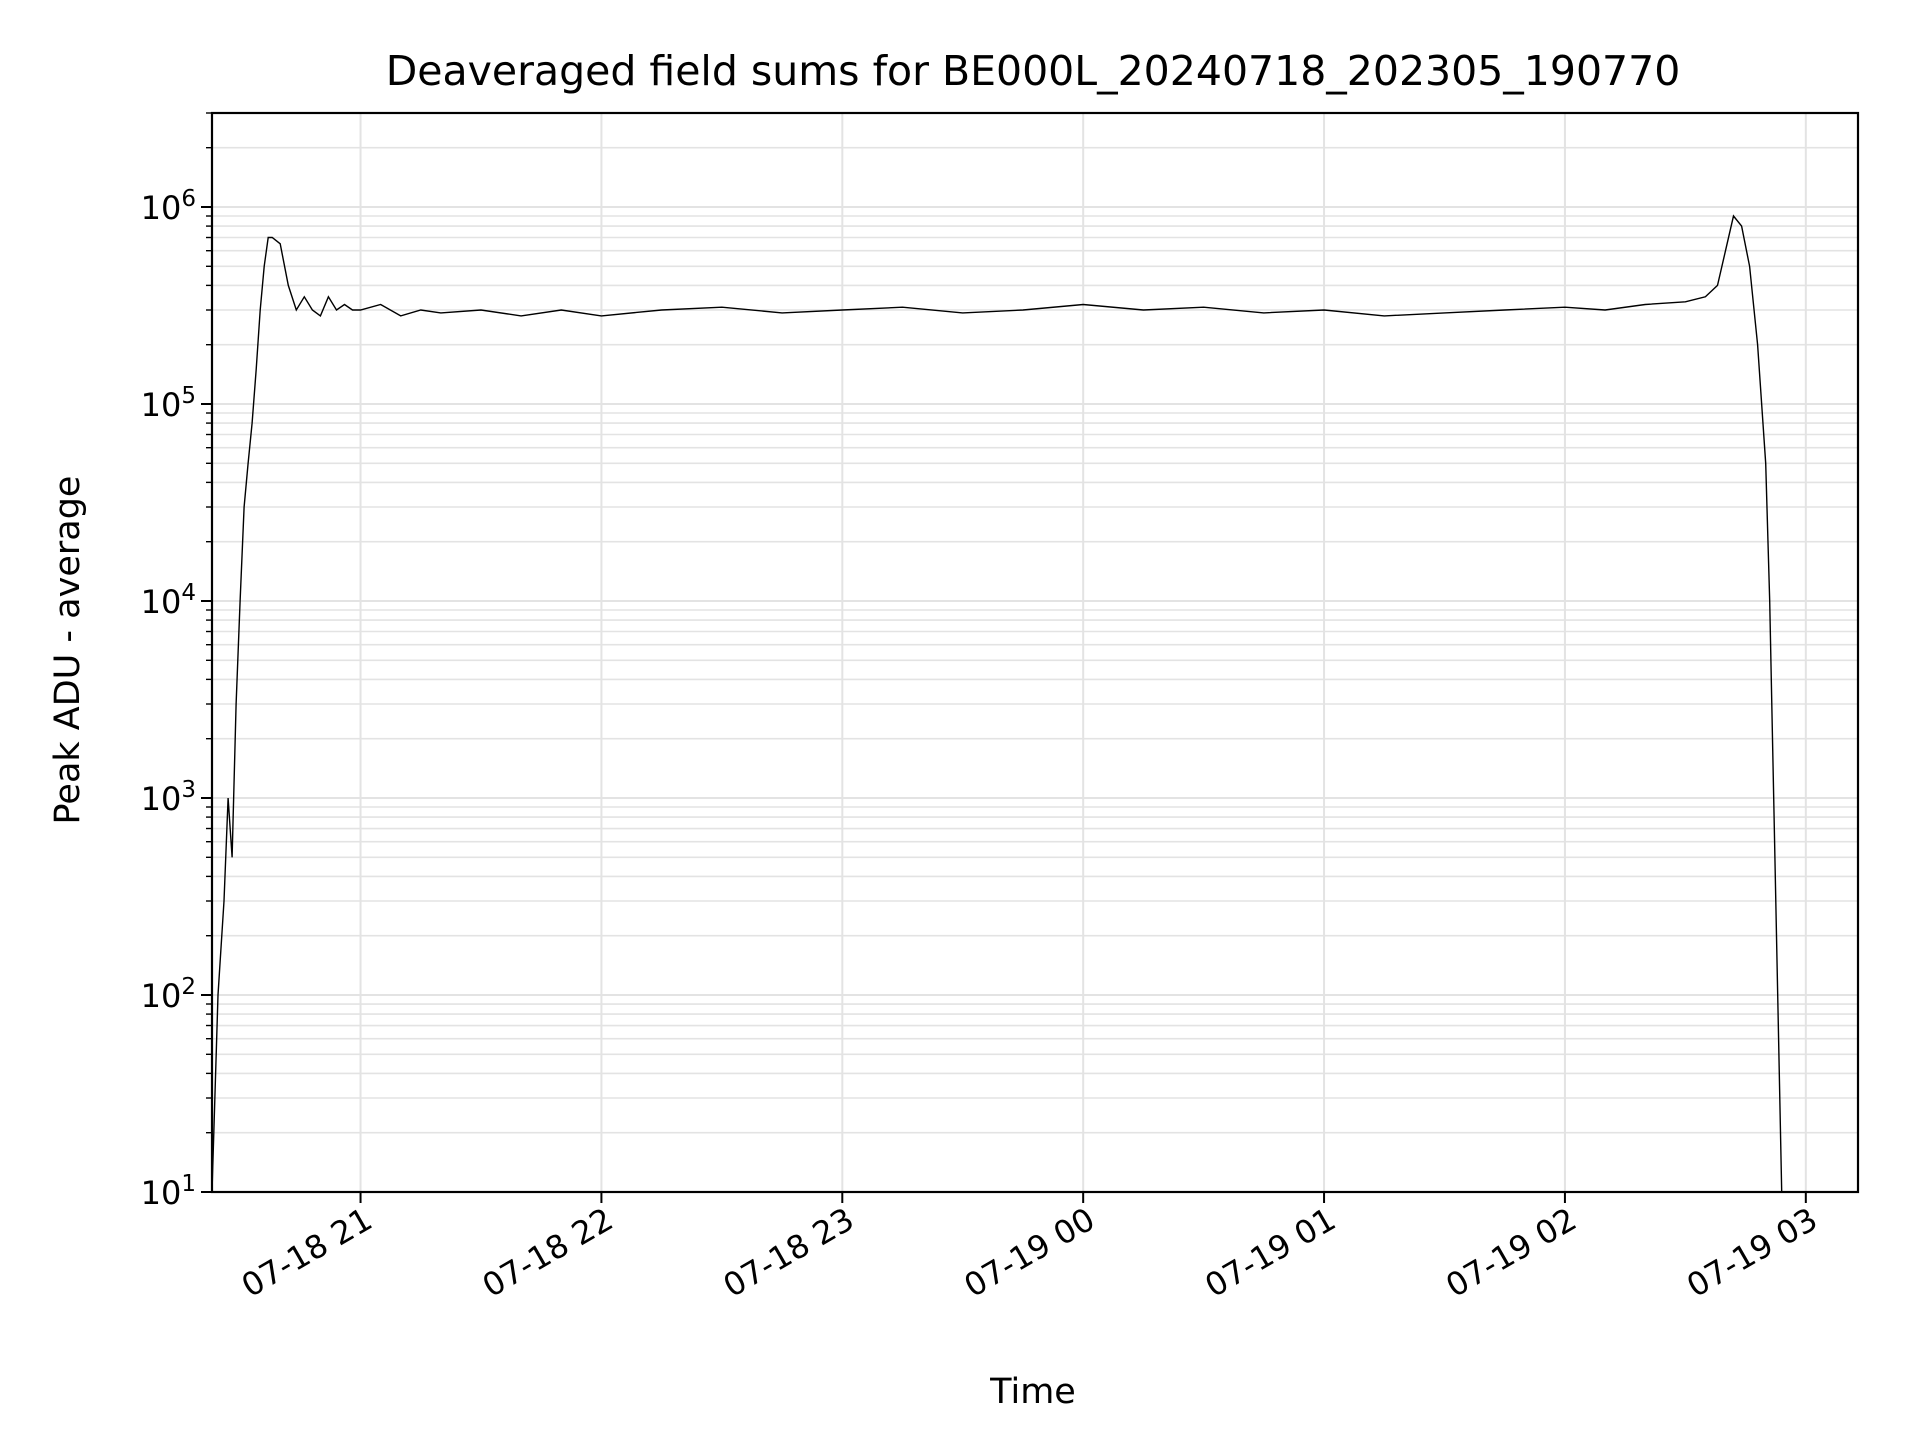 The image size is (1920, 1440). I want to click on y-tick-label: 104, so click(168, 600).